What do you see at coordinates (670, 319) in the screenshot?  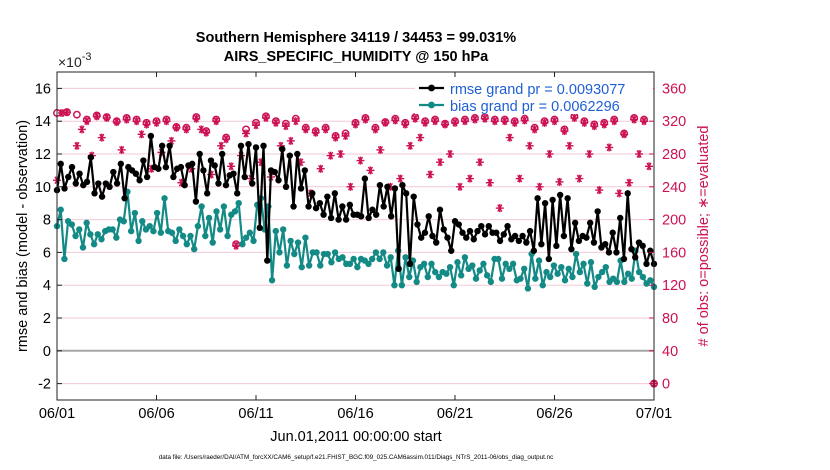 I see `y-right-tick-label: 80` at bounding box center [670, 319].